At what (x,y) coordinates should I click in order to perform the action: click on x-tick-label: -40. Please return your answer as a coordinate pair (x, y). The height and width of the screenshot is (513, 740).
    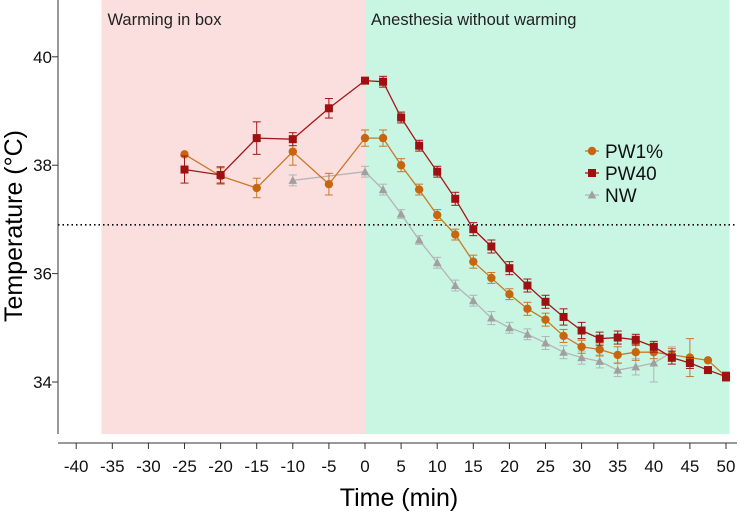
    Looking at the image, I should click on (76, 466).